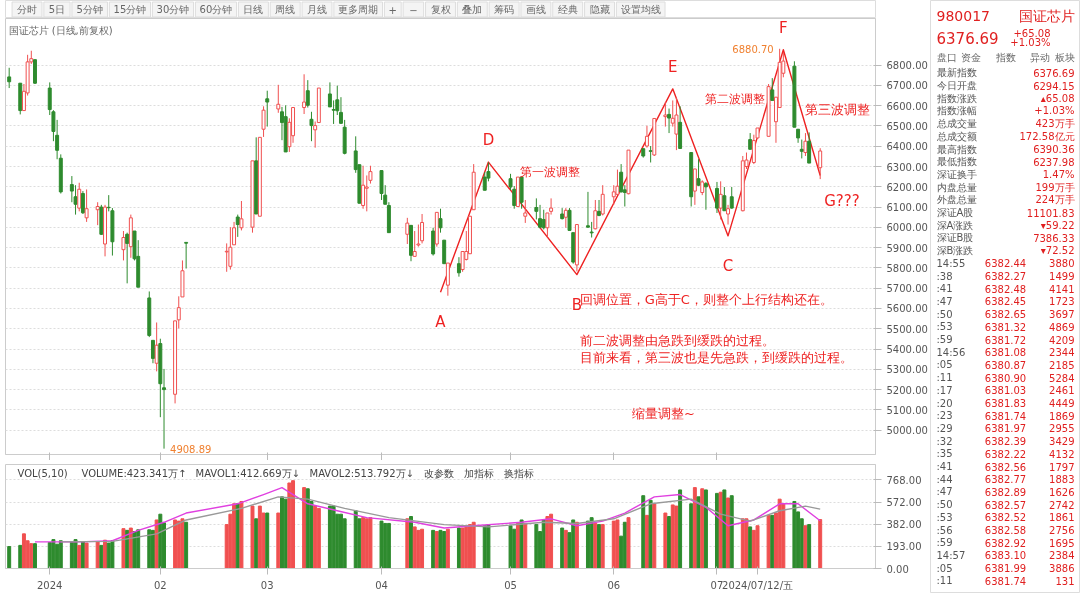 This screenshot has width=1080, height=593. What do you see at coordinates (614, 585) in the screenshot?
I see `x-tick-label: 06` at bounding box center [614, 585].